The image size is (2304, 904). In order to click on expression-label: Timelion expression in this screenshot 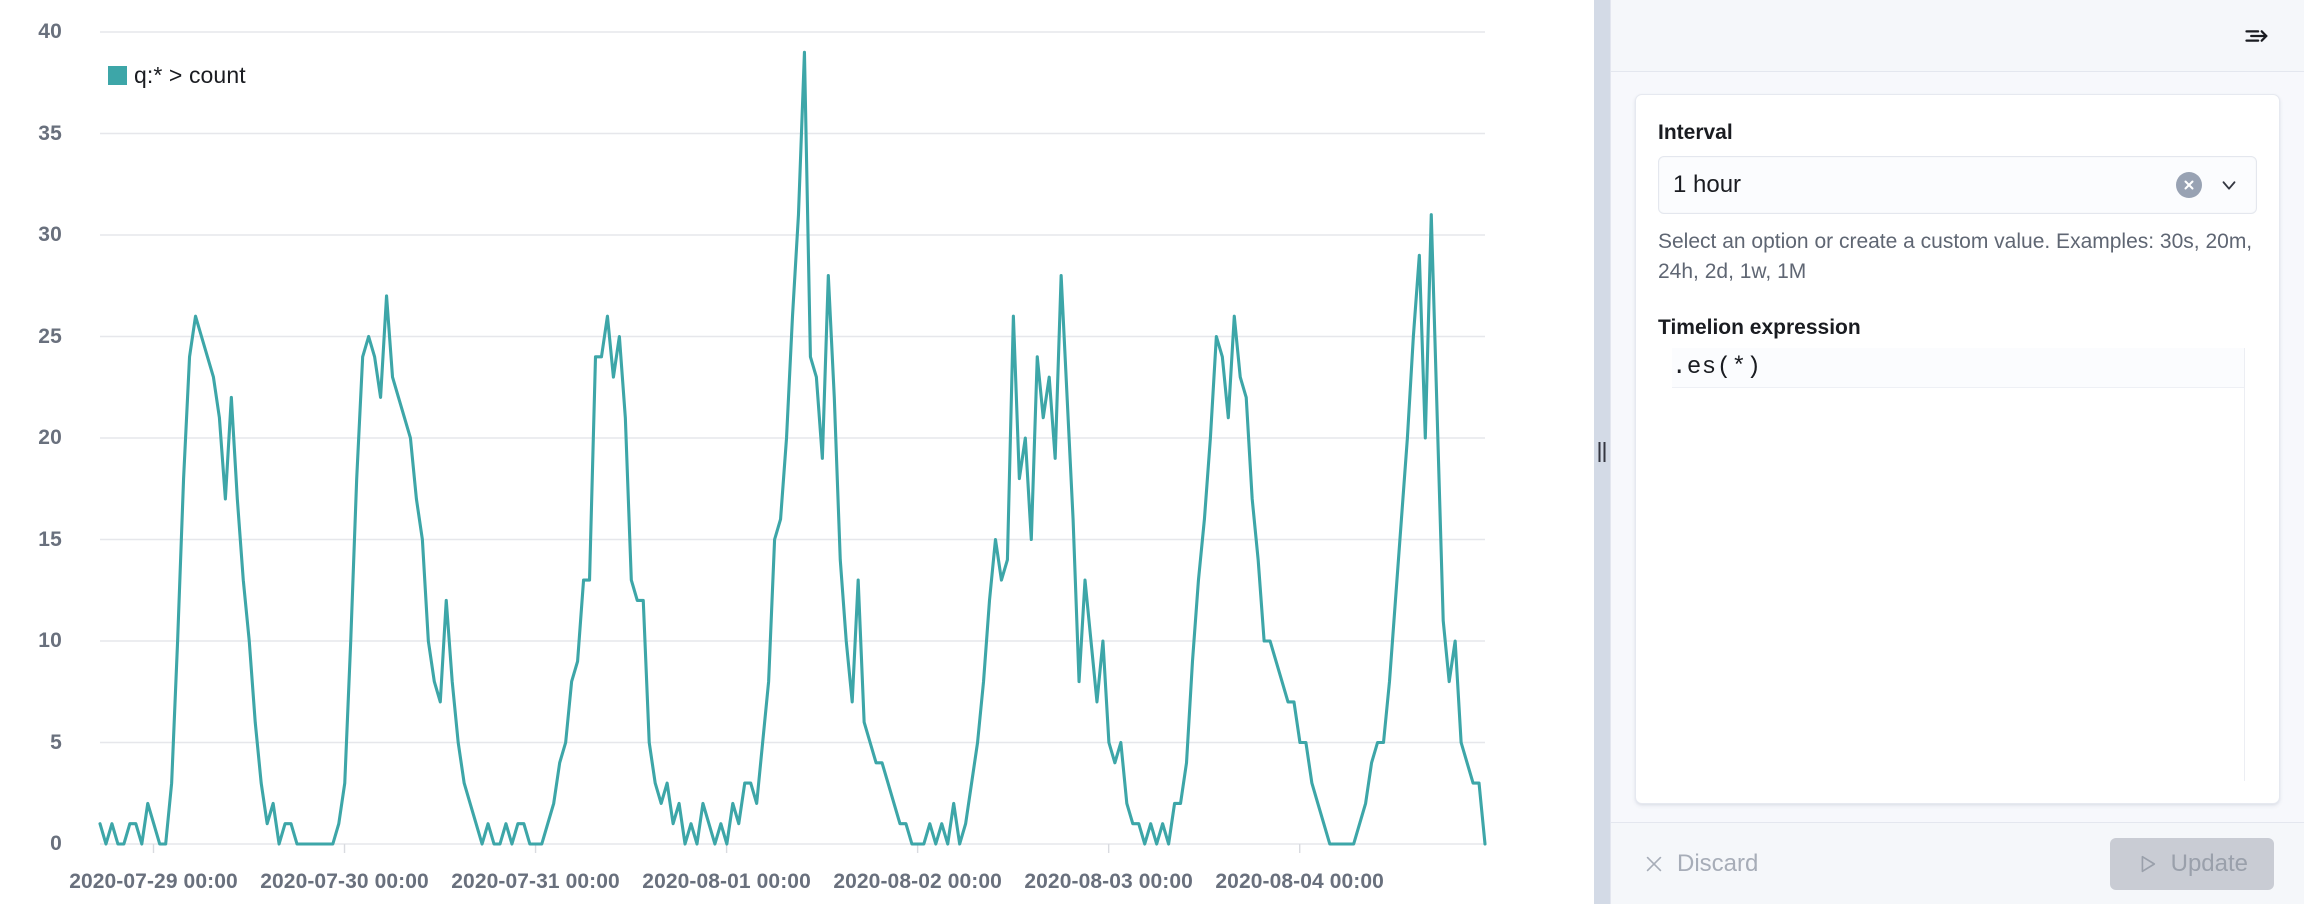, I will do `click(1759, 327)`.